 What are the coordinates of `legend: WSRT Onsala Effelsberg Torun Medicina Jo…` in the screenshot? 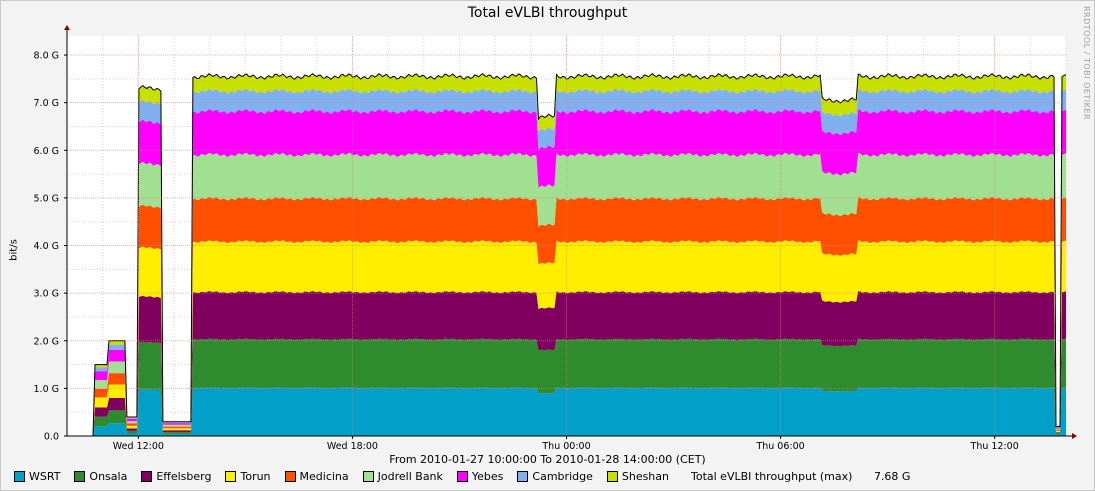 It's located at (549, 476).